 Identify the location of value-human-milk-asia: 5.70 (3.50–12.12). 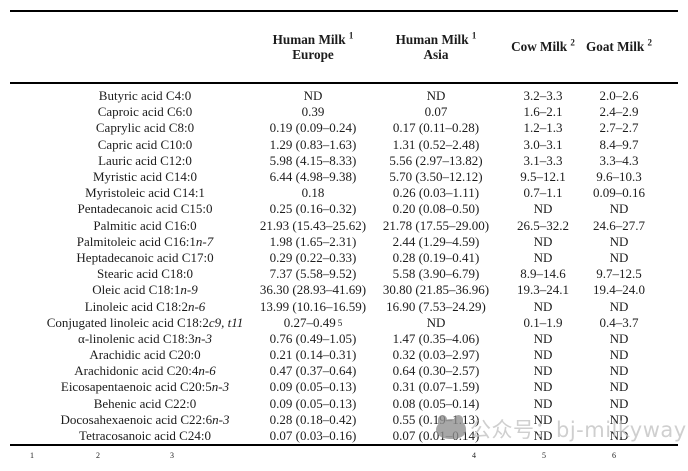
(436, 177).